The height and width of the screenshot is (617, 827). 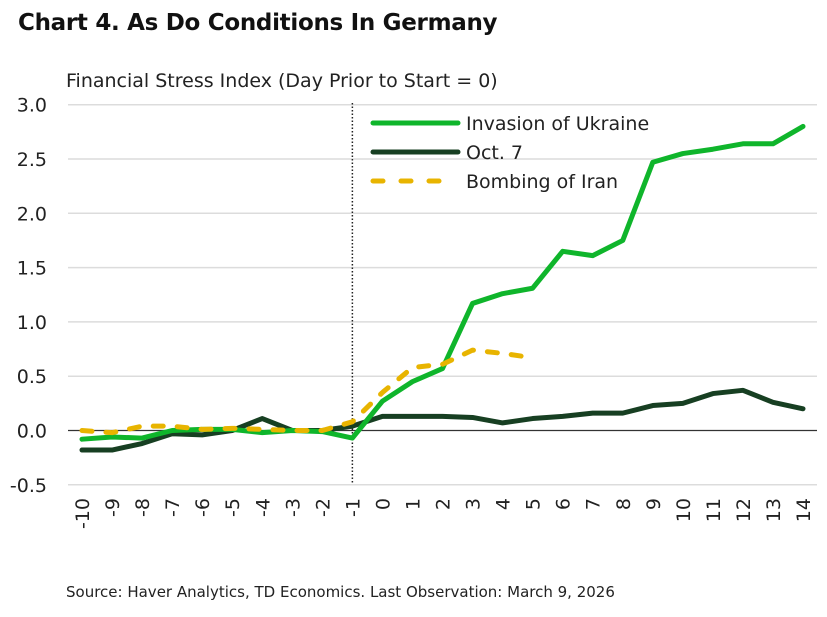 I want to click on x-tick-label: 6, so click(x=564, y=504).